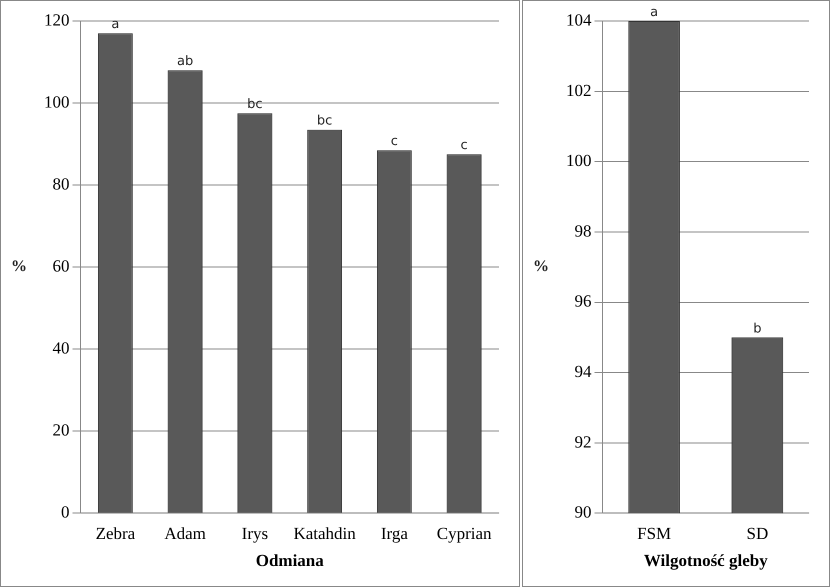  I want to click on x-tick-label: Cyprian, so click(464, 533).